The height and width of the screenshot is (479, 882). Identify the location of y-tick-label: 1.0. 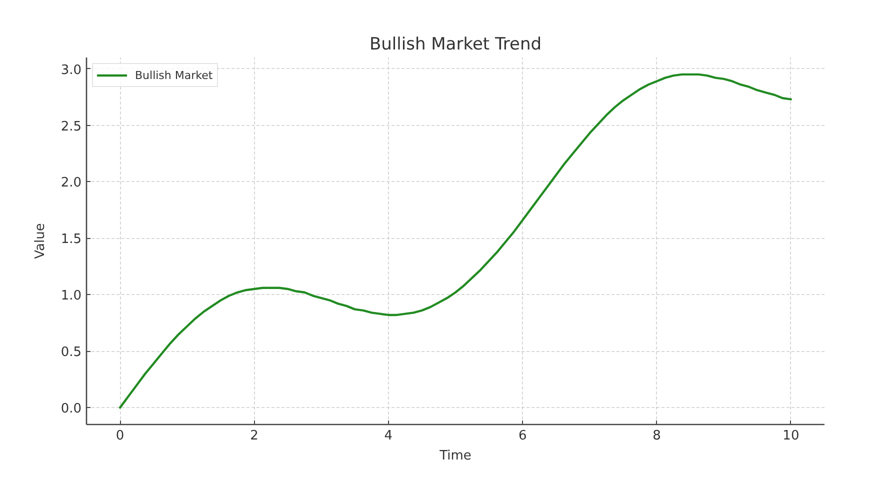
(71, 296).